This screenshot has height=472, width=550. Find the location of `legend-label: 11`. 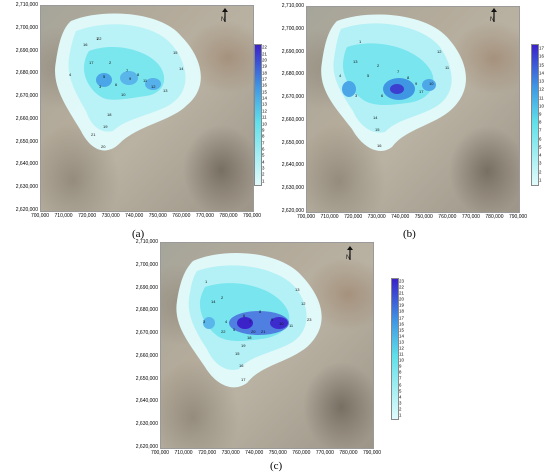

legend-label: 11 is located at coordinates (541, 98).